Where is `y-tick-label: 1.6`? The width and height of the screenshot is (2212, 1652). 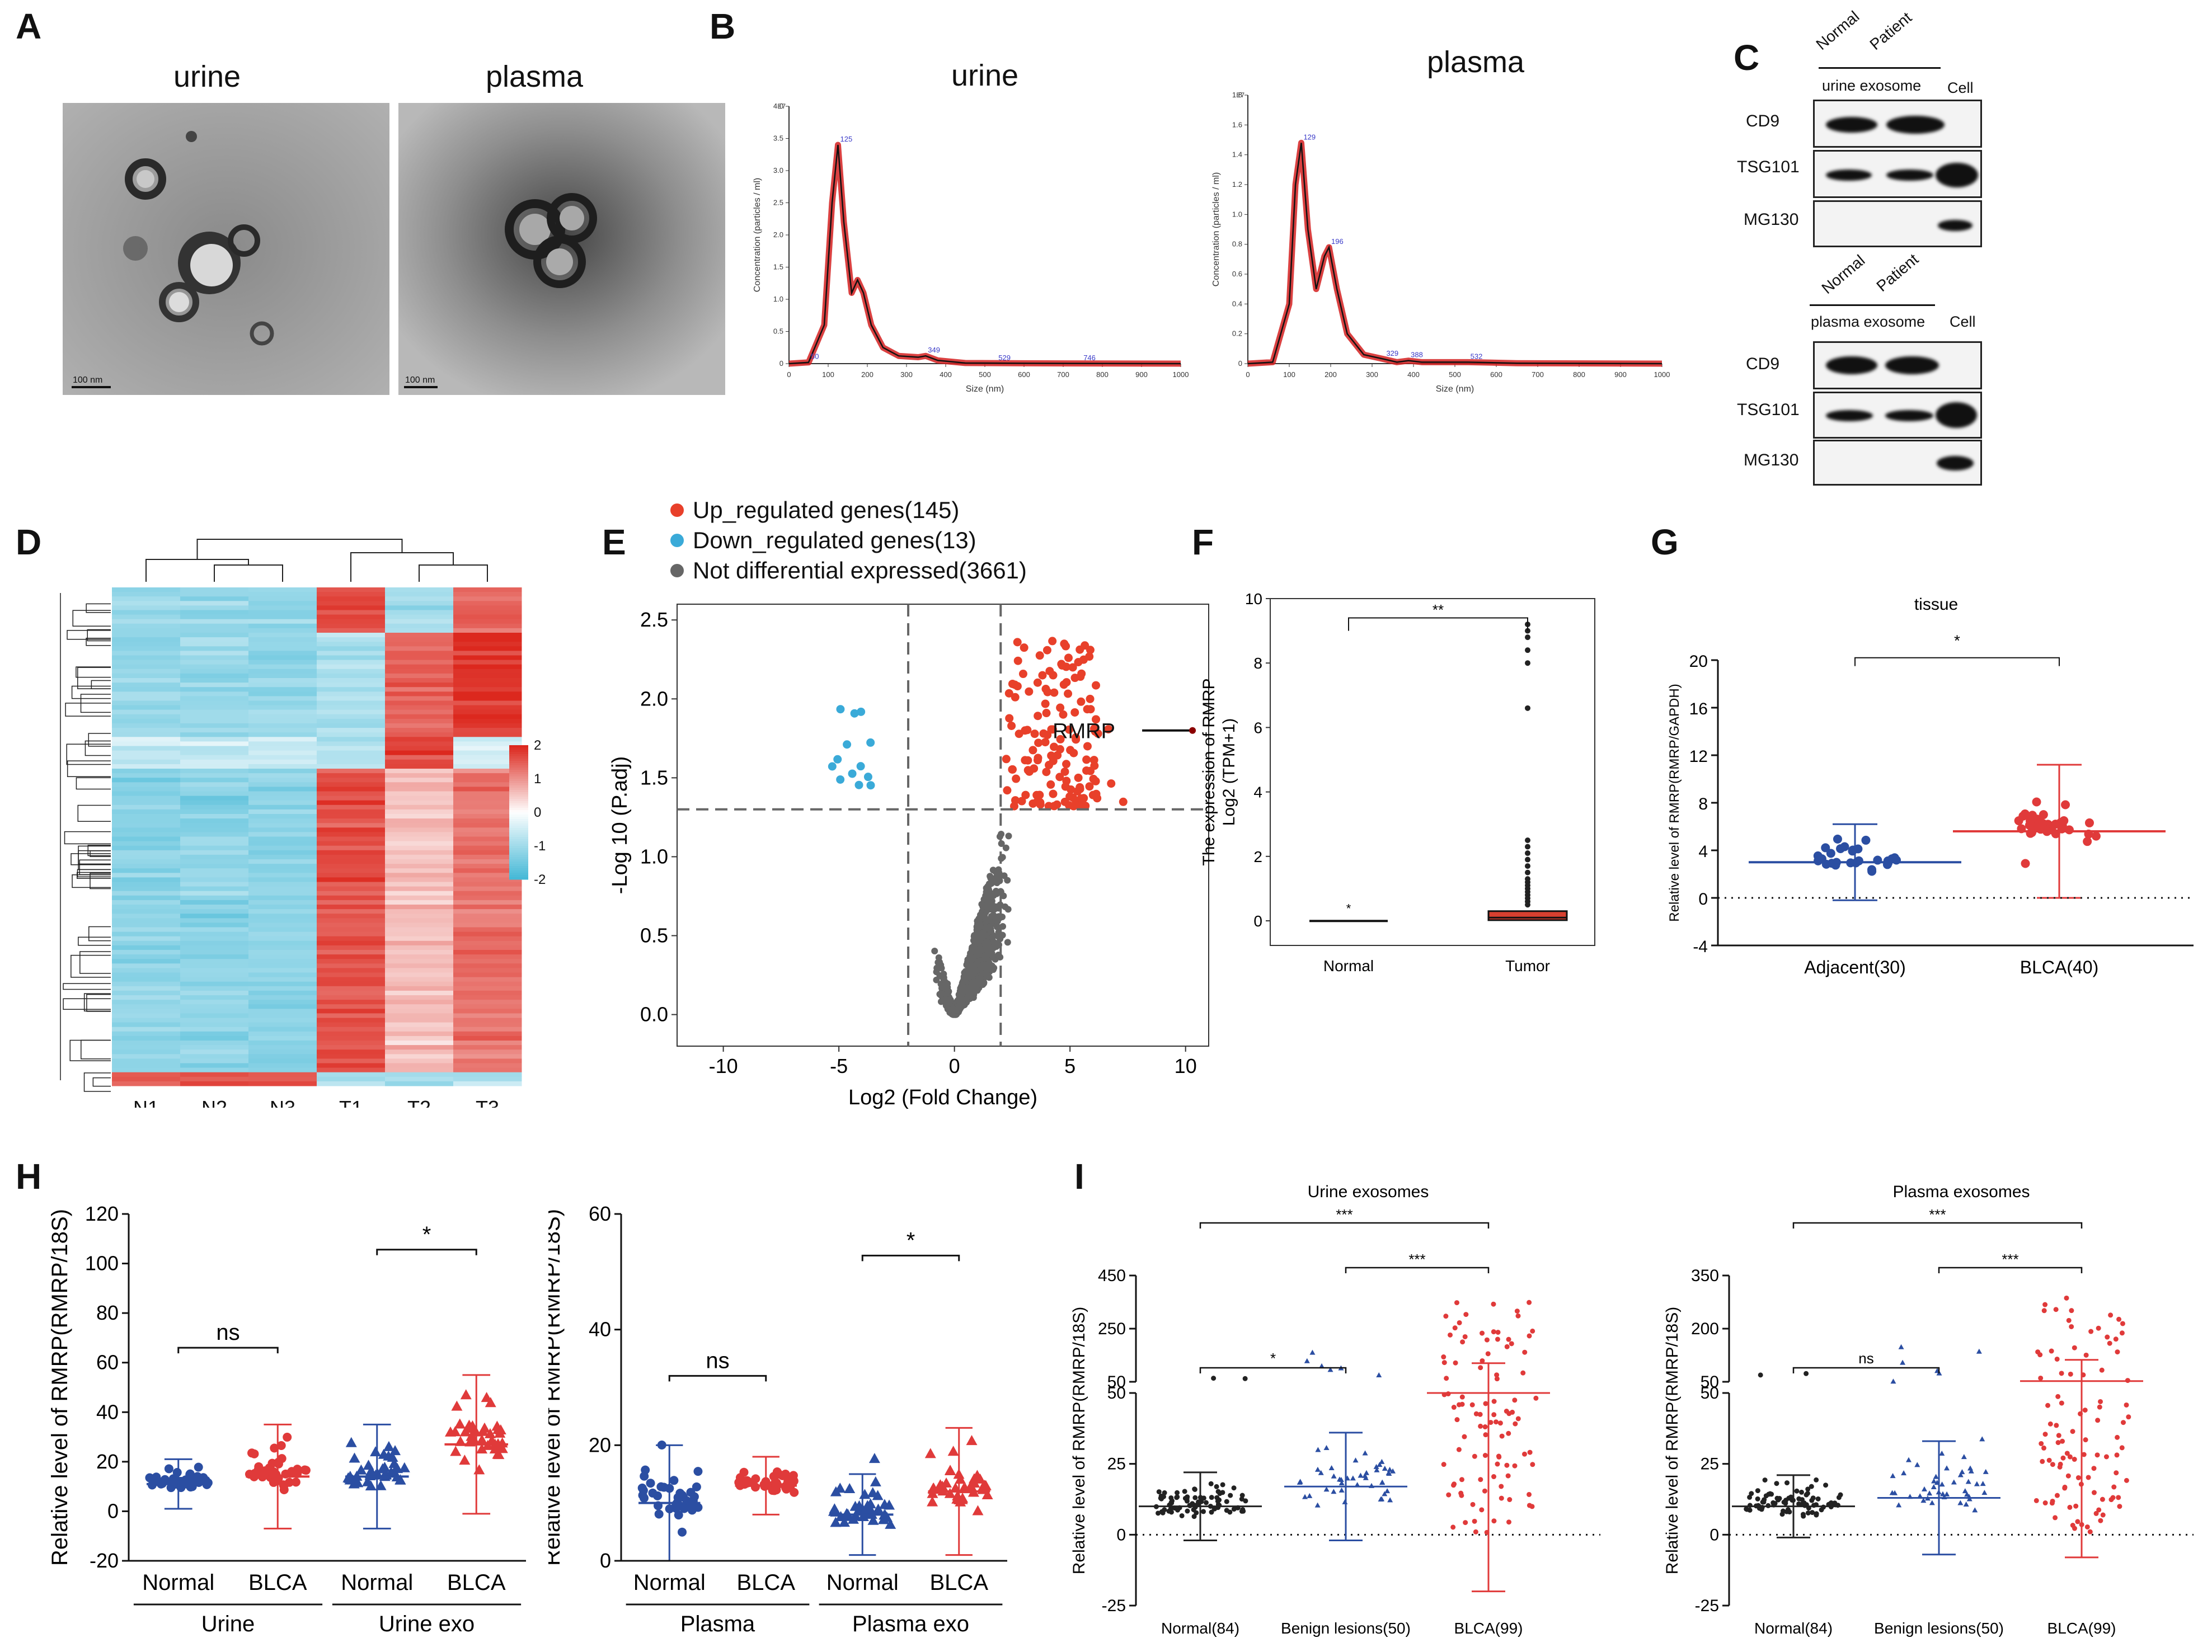
y-tick-label: 1.6 is located at coordinates (1237, 125).